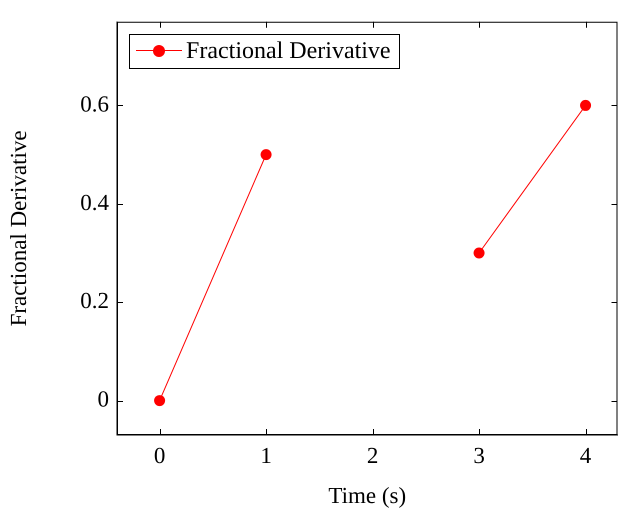 This screenshot has width=623, height=517. Describe the element at coordinates (266, 455) in the screenshot. I see `x-tick-label: 1` at that location.